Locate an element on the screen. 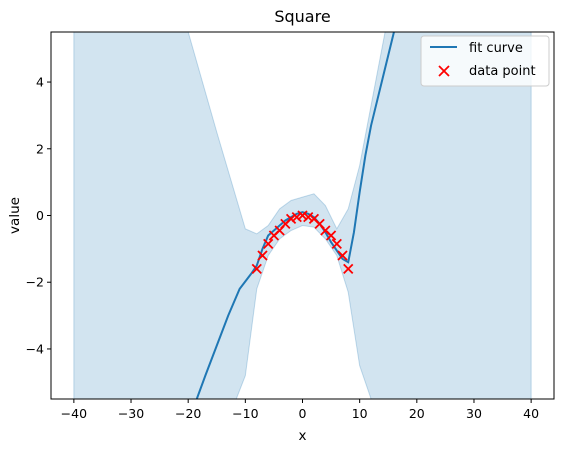  x-tick-label: 30 is located at coordinates (474, 413).